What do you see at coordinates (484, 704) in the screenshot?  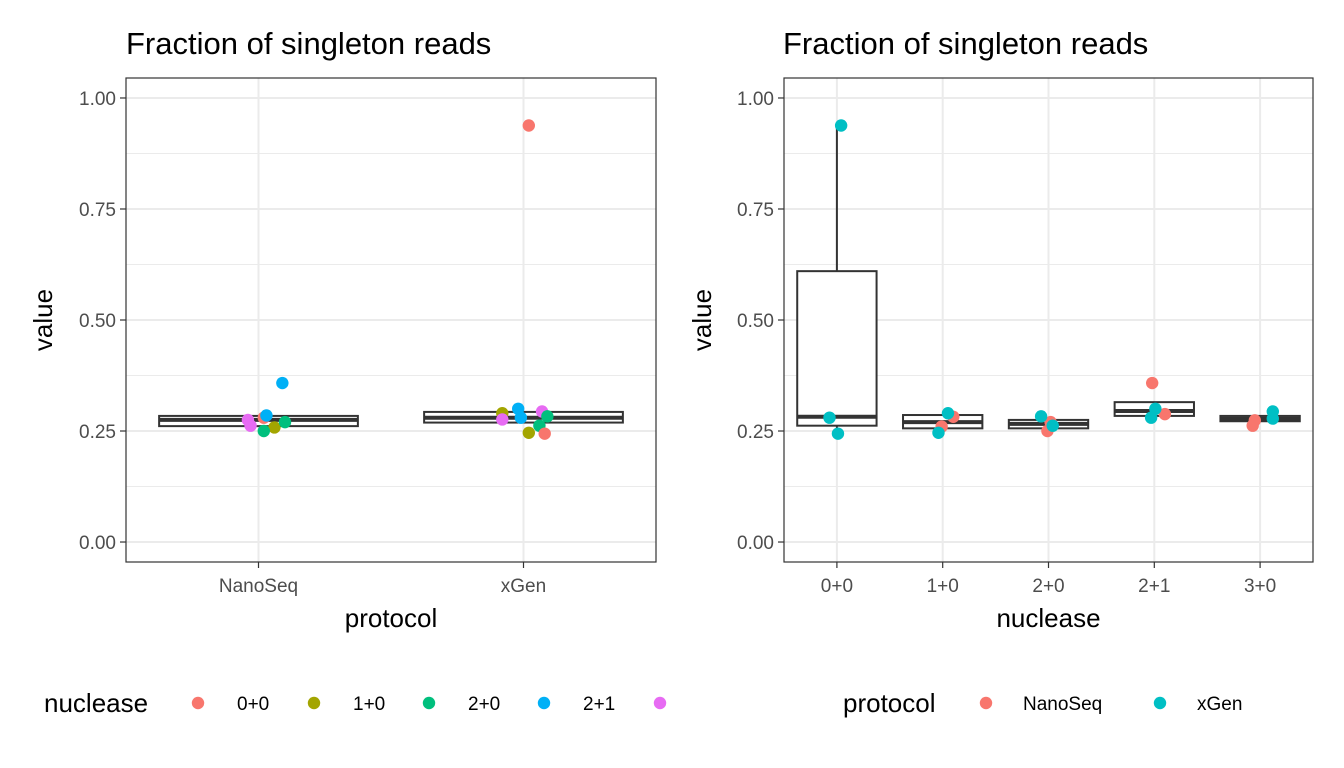 I see `legend-label: 2+0` at bounding box center [484, 704].